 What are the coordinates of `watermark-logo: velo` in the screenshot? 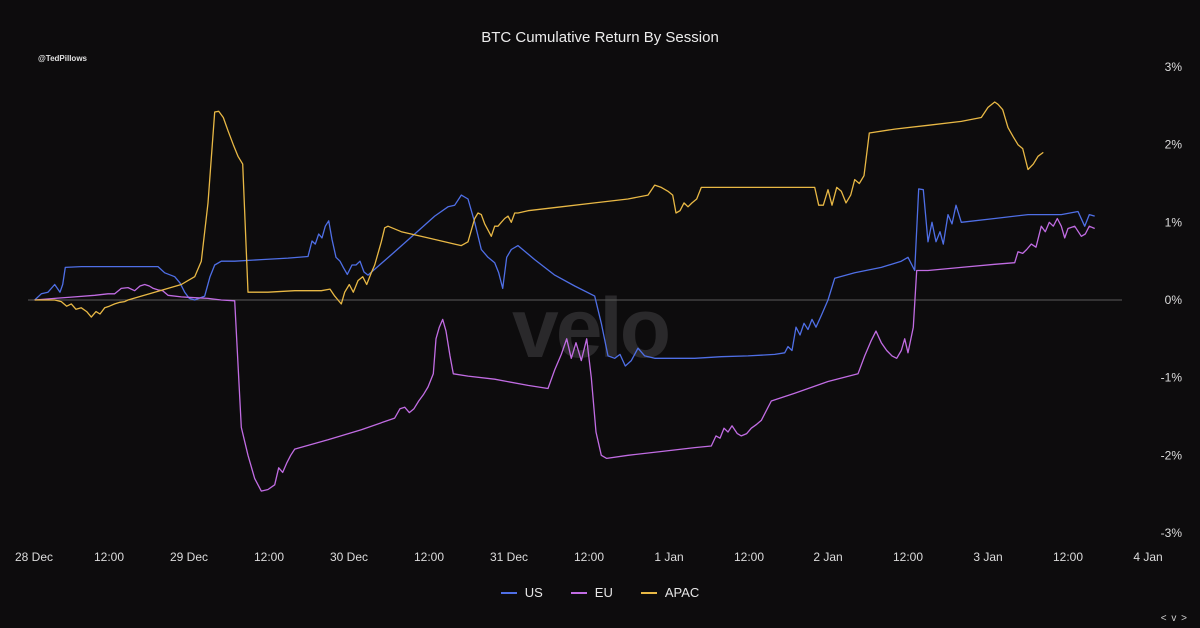 It's located at (591, 328).